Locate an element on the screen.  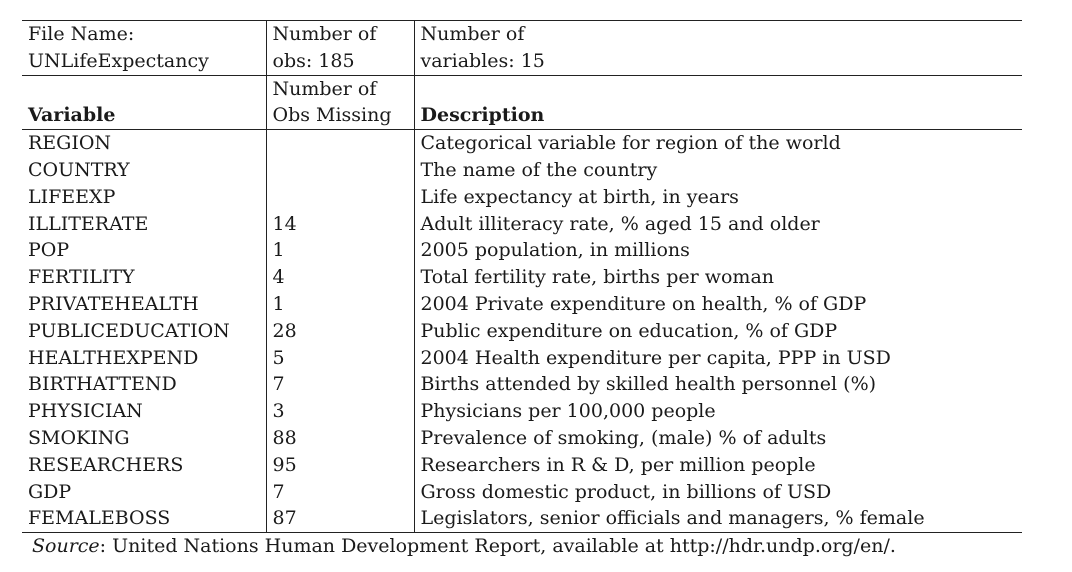
table-row: PHYSICIAN 3 Physicians per 100,000 people is located at coordinates (522, 411).